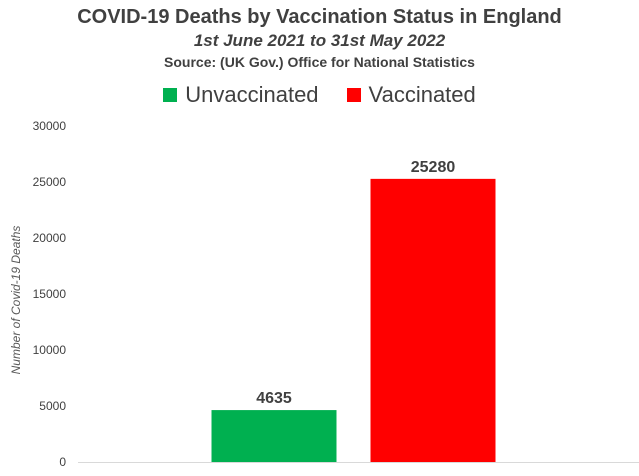 The image size is (639, 476). Describe the element at coordinates (50, 238) in the screenshot. I see `y-tick-label: 20000` at that location.